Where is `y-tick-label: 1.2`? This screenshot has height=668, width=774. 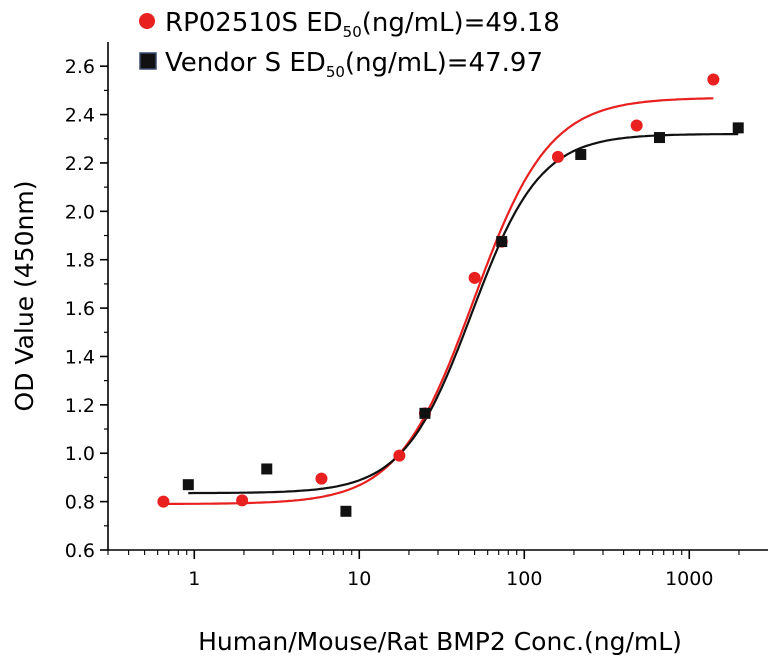
y-tick-label: 1.2 is located at coordinates (80, 406).